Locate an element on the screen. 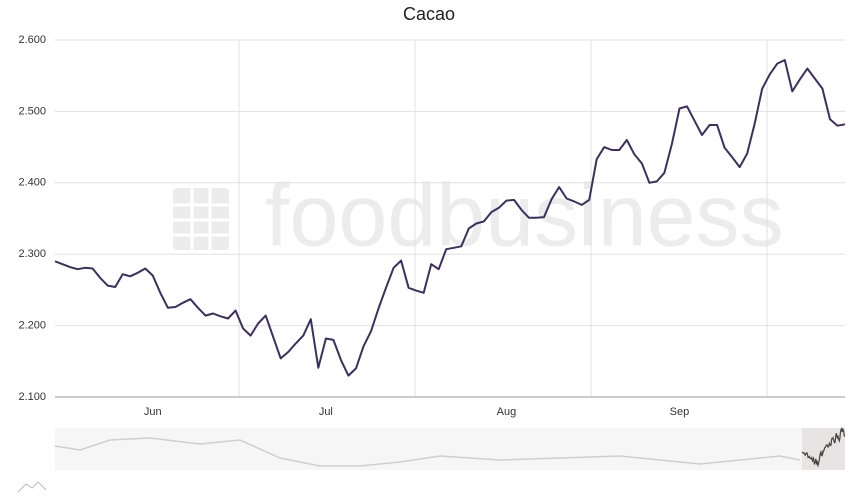  navigator is located at coordinates (450, 449).